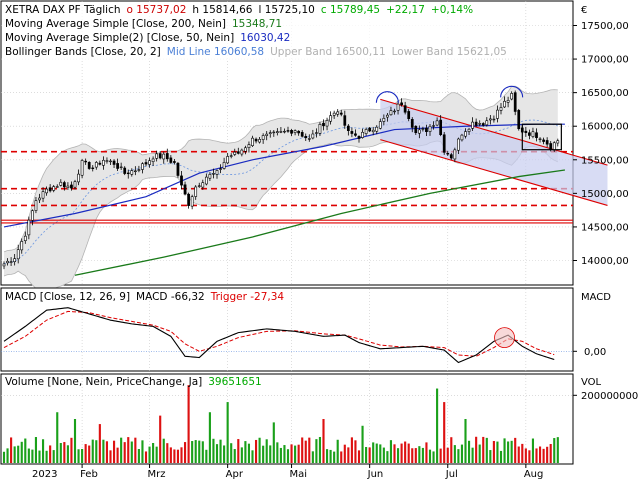 Image resolution: width=640 pixels, height=480 pixels. What do you see at coordinates (67, 297) in the screenshot?
I see `macd-legend-label: MACD [Close, 12, 26, 9]` at bounding box center [67, 297].